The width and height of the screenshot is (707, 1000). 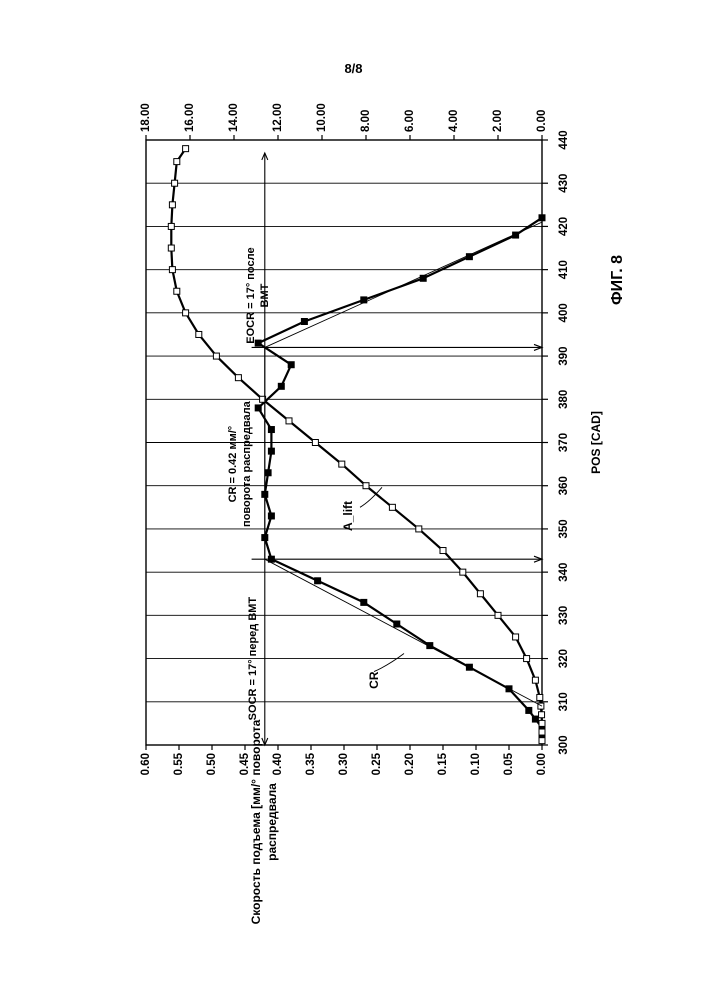 I want to click on x-tick-label: 380, so click(x=564, y=399).